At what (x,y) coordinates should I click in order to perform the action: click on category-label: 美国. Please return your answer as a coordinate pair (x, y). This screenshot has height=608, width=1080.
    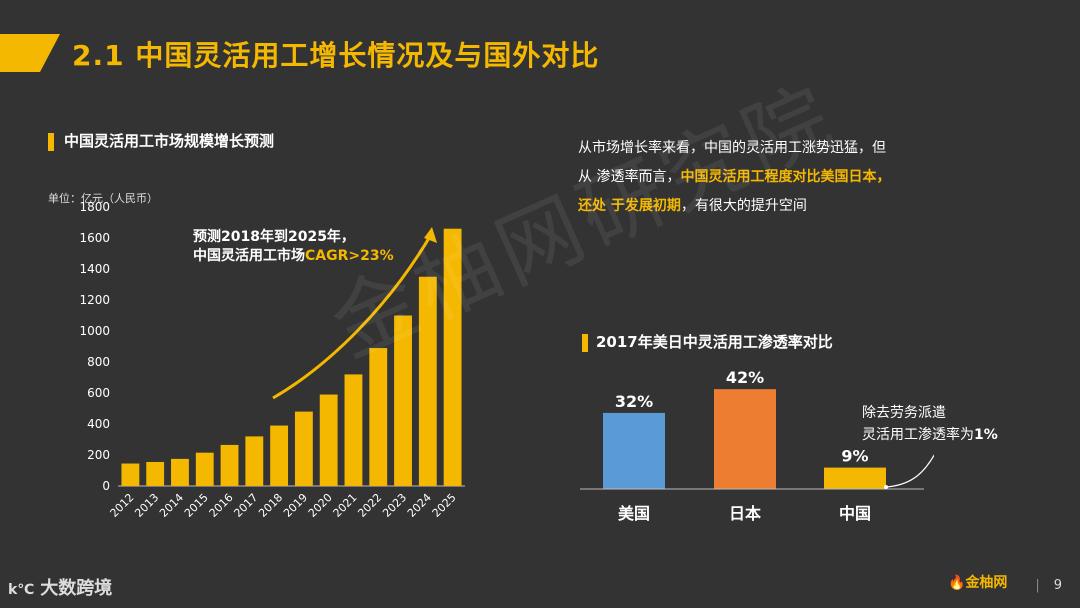
    Looking at the image, I should click on (634, 513).